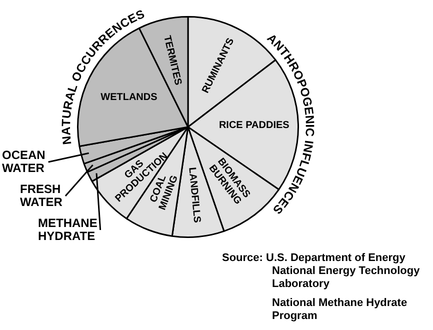 The height and width of the screenshot is (330, 433). I want to click on slice-label: FRESH WATER, so click(41, 195).